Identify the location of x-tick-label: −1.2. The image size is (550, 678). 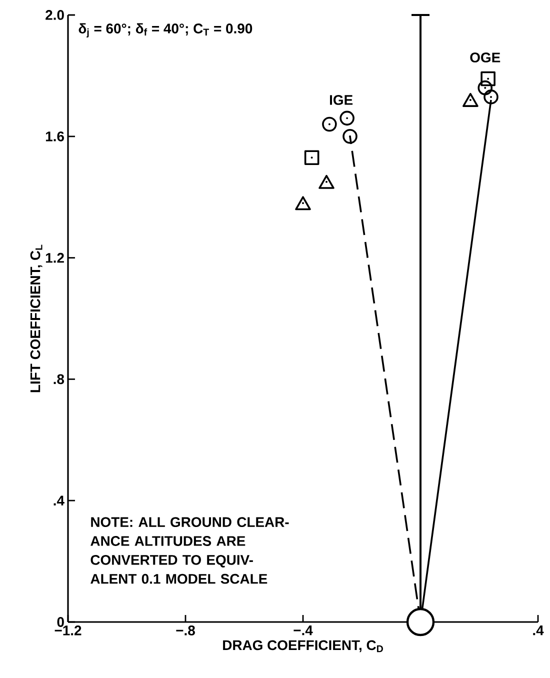
(68, 631).